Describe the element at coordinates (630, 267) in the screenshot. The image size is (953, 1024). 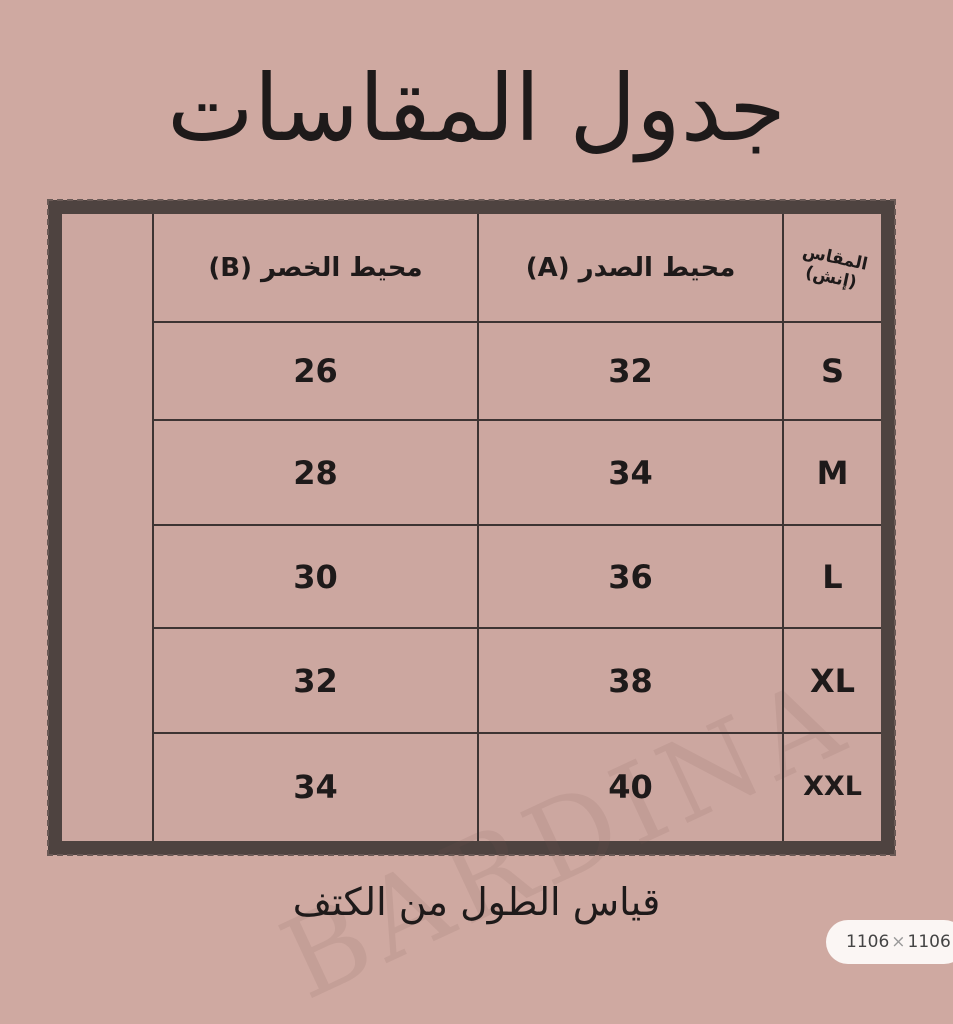
I see `header-chest: محيط الصدر (A)` at that location.